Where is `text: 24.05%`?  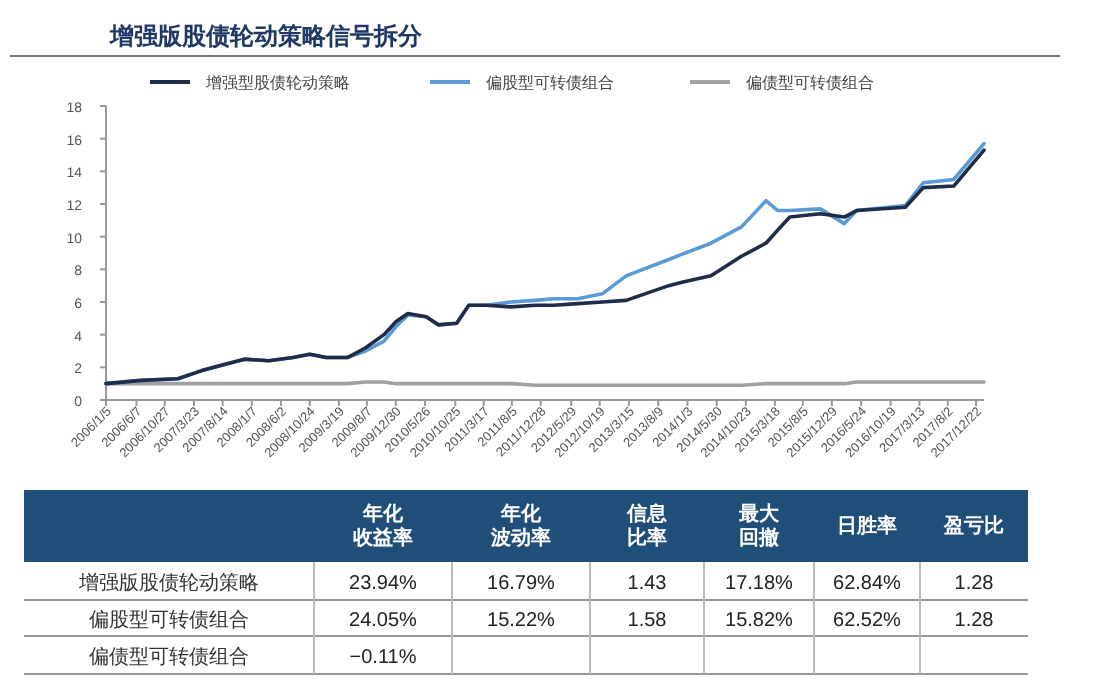
text: 24.05% is located at coordinates (383, 621).